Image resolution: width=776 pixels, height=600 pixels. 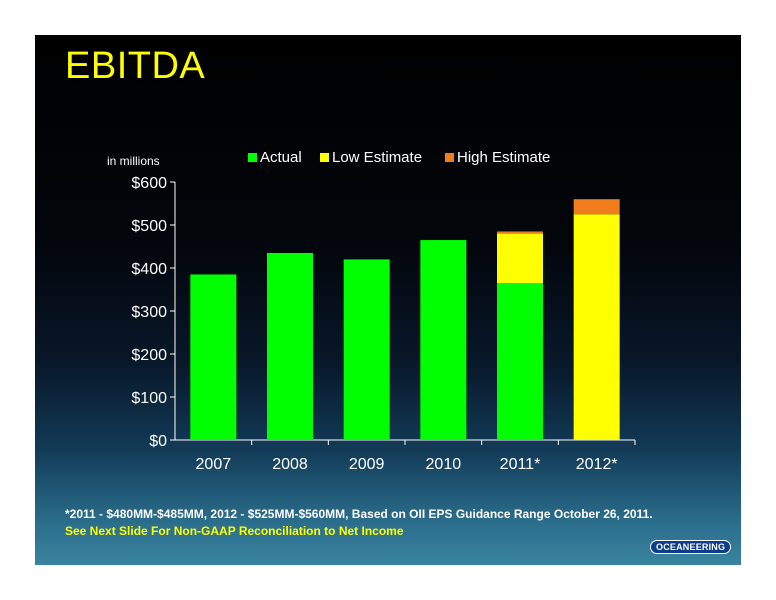 I want to click on x-tick-label: 2009, so click(x=367, y=464).